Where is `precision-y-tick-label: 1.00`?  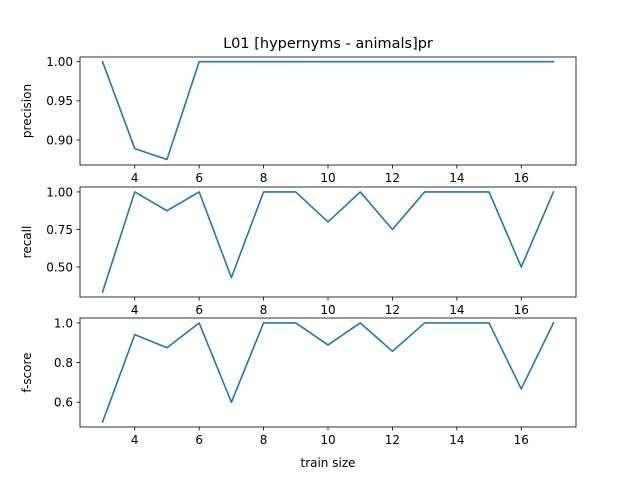
precision-y-tick-label: 1.00 is located at coordinates (59, 62).